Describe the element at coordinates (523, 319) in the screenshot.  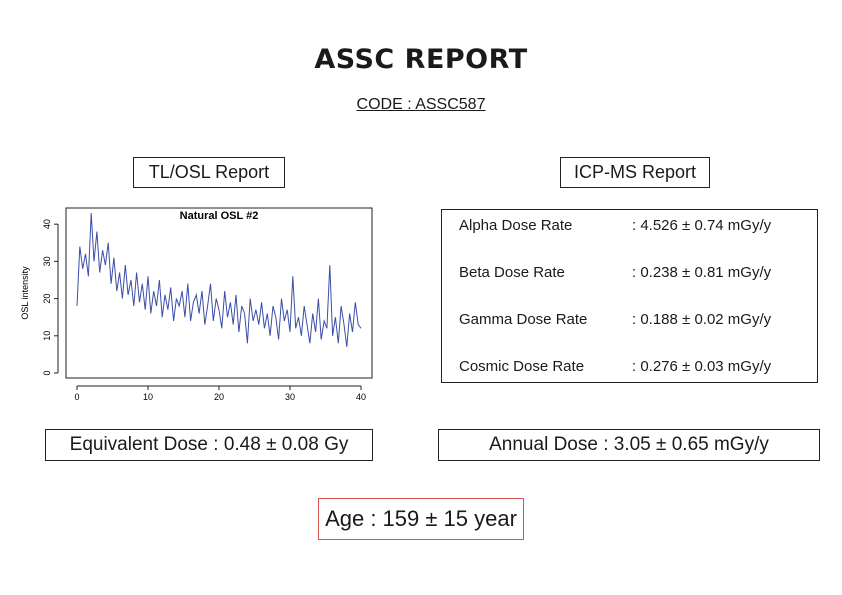
I see `rate-name: Gamma Dose Rate` at that location.